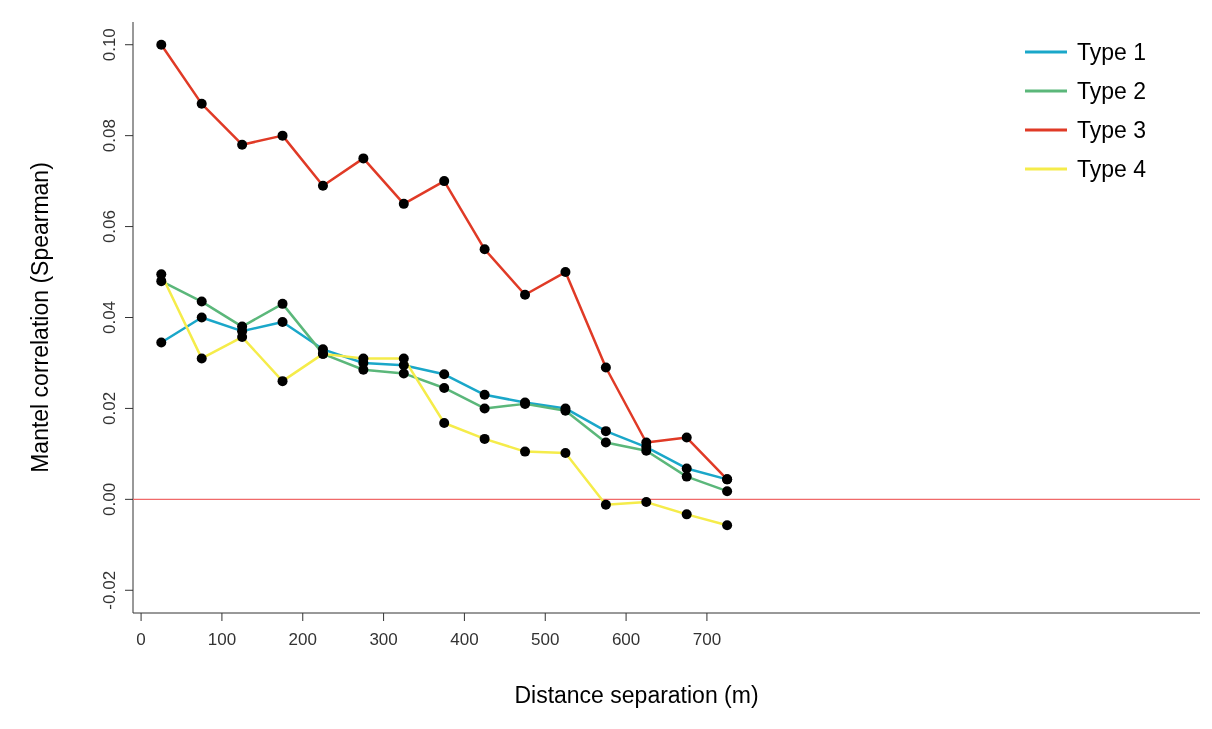 The width and height of the screenshot is (1212, 729). What do you see at coordinates (109, 590) in the screenshot?
I see `y-tick-label: -0.02` at bounding box center [109, 590].